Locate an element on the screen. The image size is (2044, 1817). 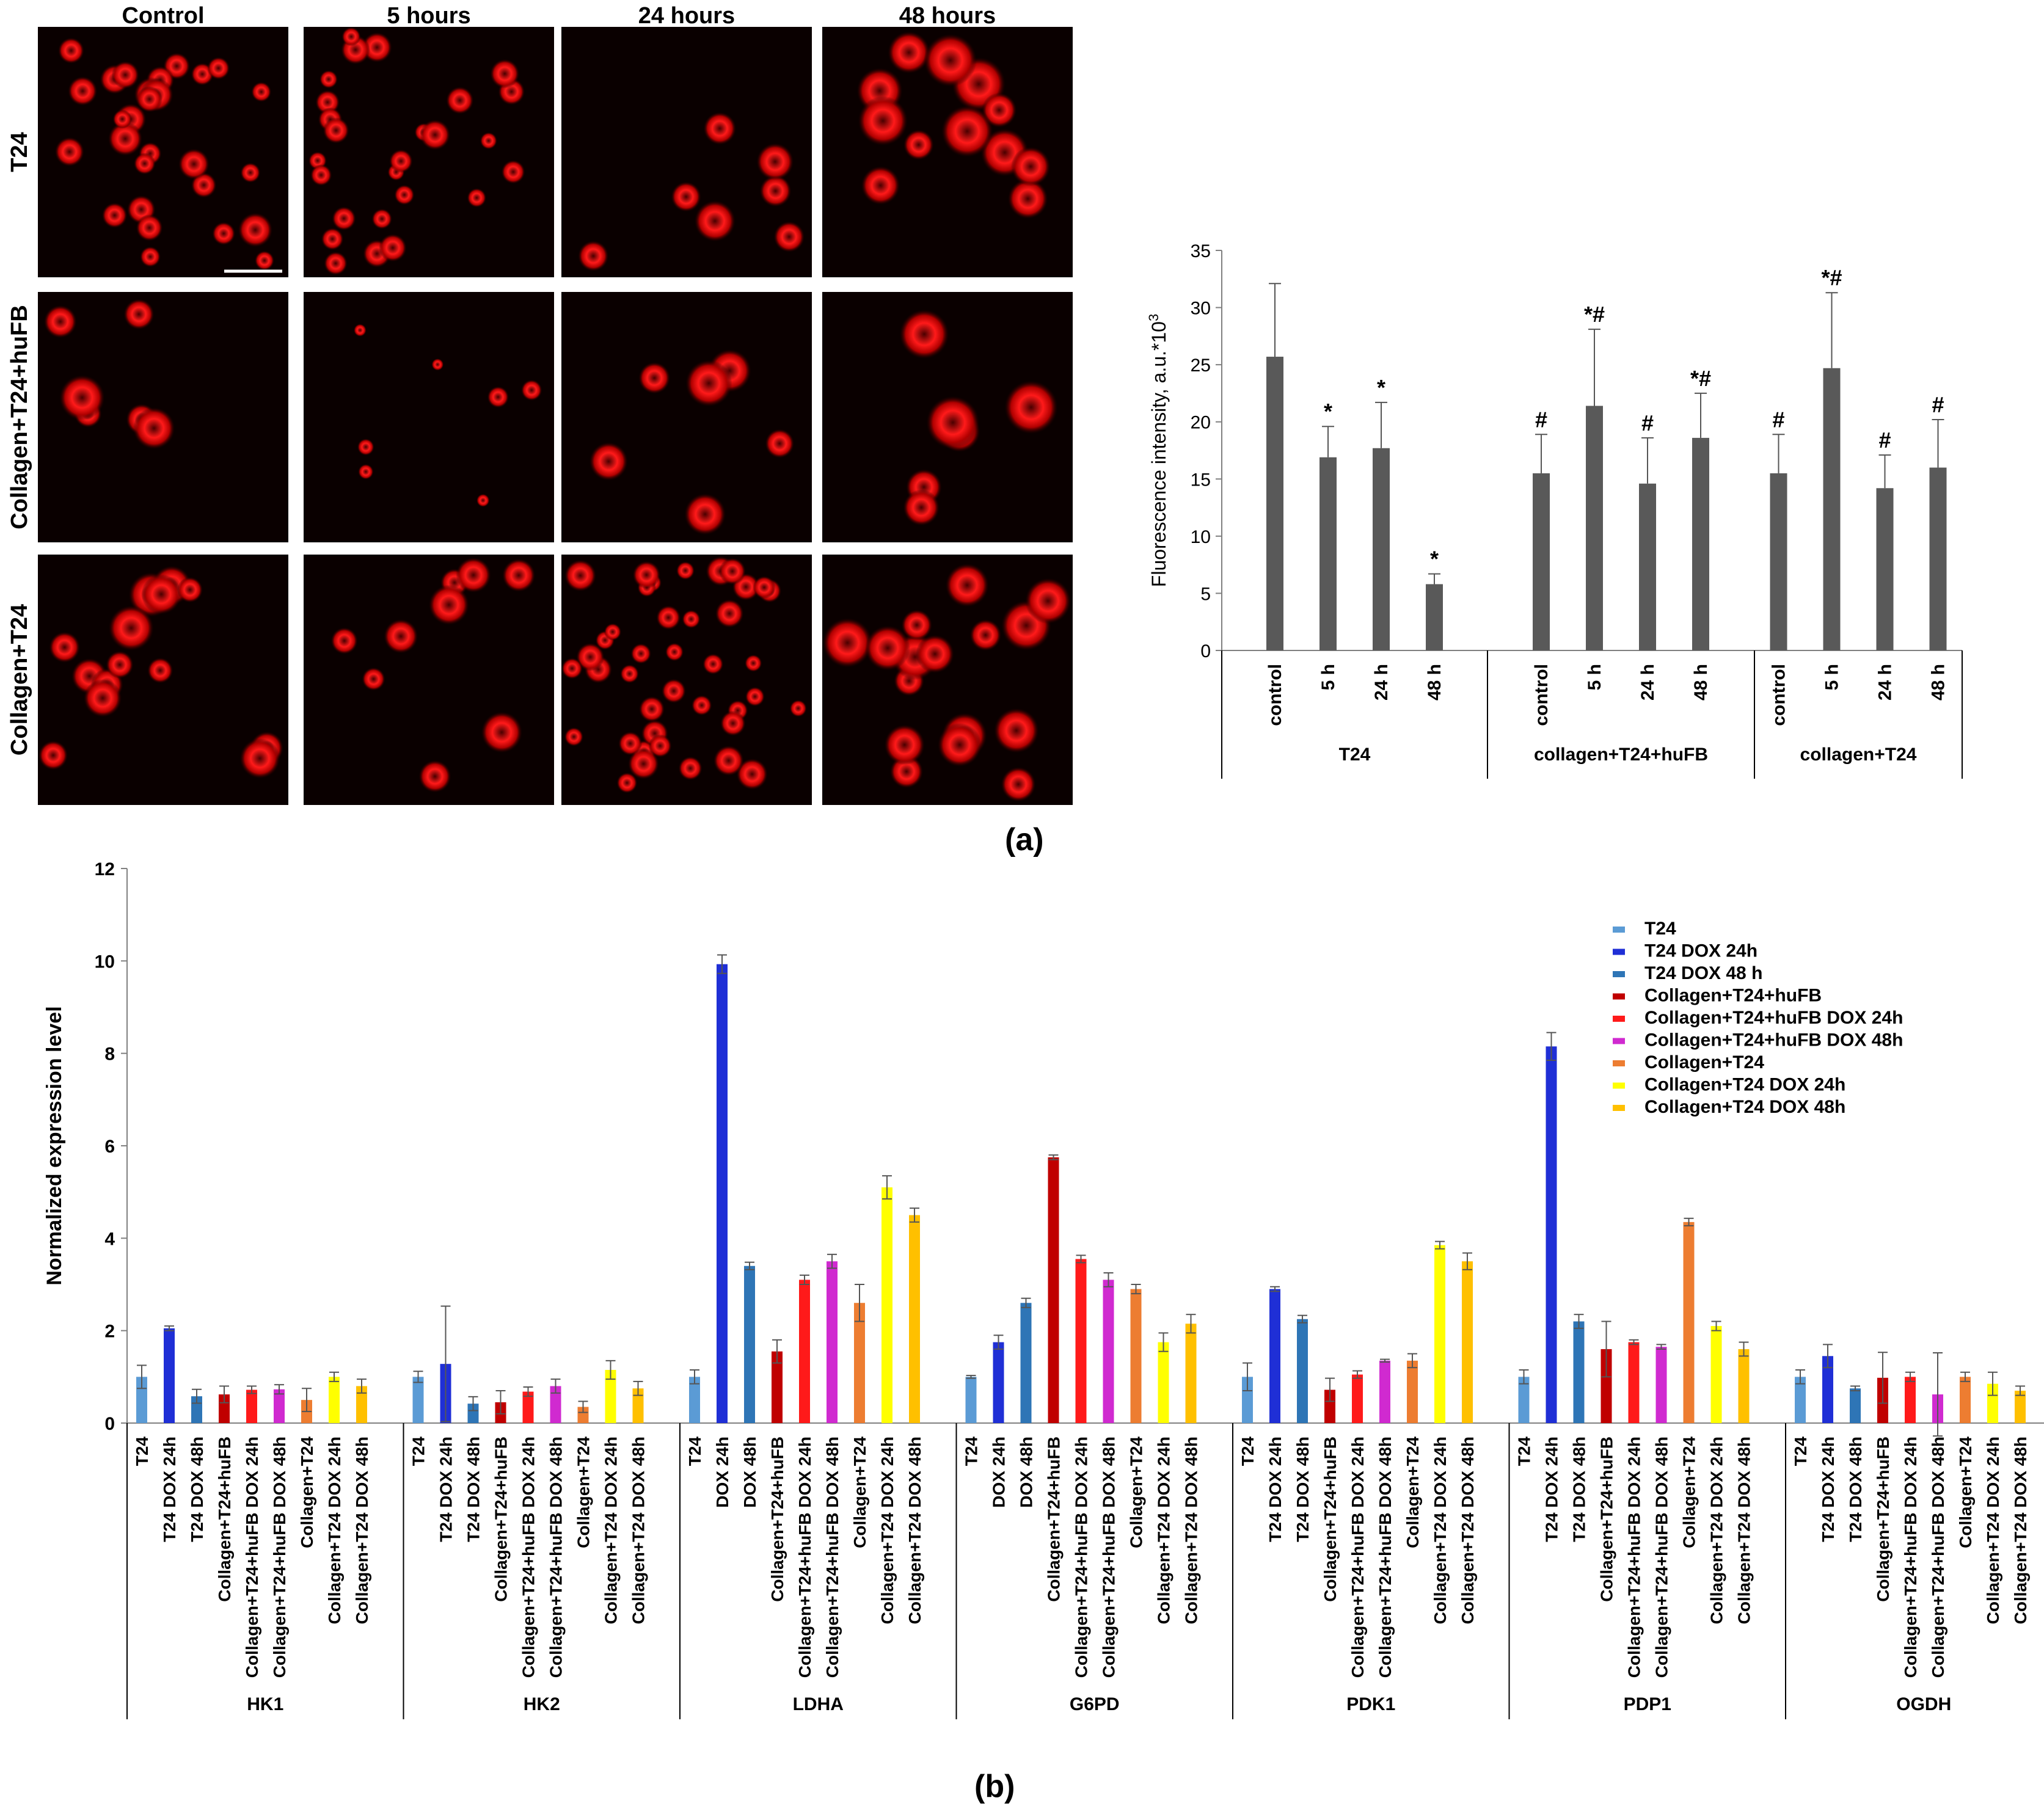
x-tick-label: DOX 24h is located at coordinates (1000, 1472).